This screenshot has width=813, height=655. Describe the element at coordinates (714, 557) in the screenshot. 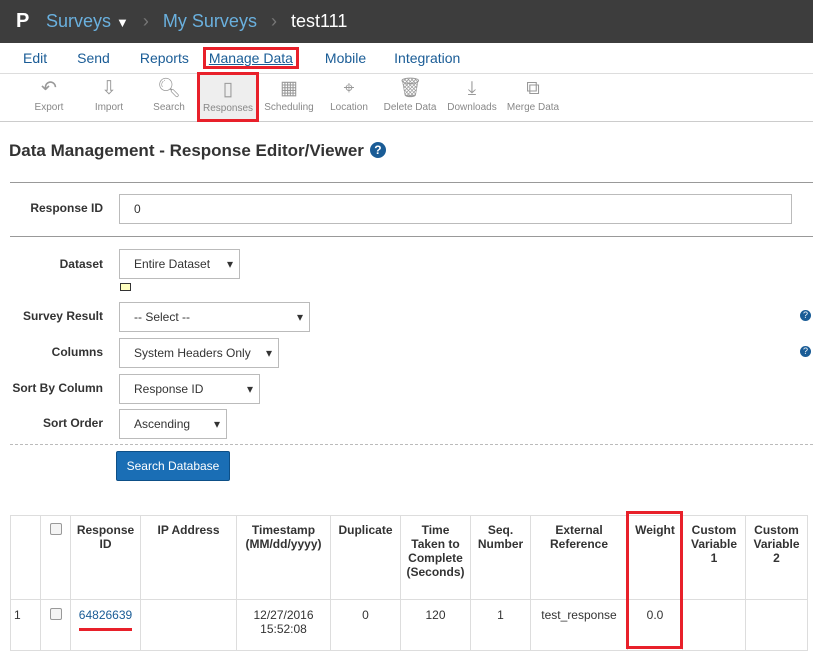

I see `header-custom-variable-1: Custom Variable 1` at that location.